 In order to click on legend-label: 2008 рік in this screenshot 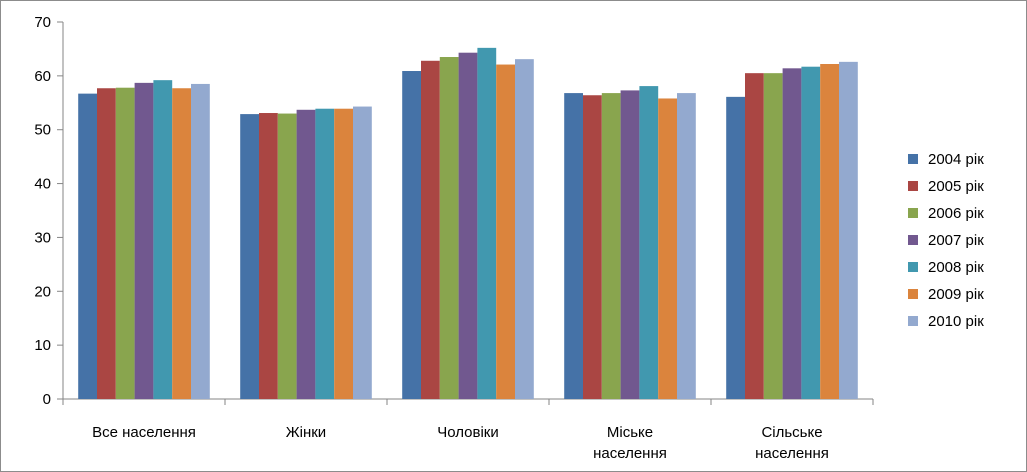, I will do `click(956, 267)`.